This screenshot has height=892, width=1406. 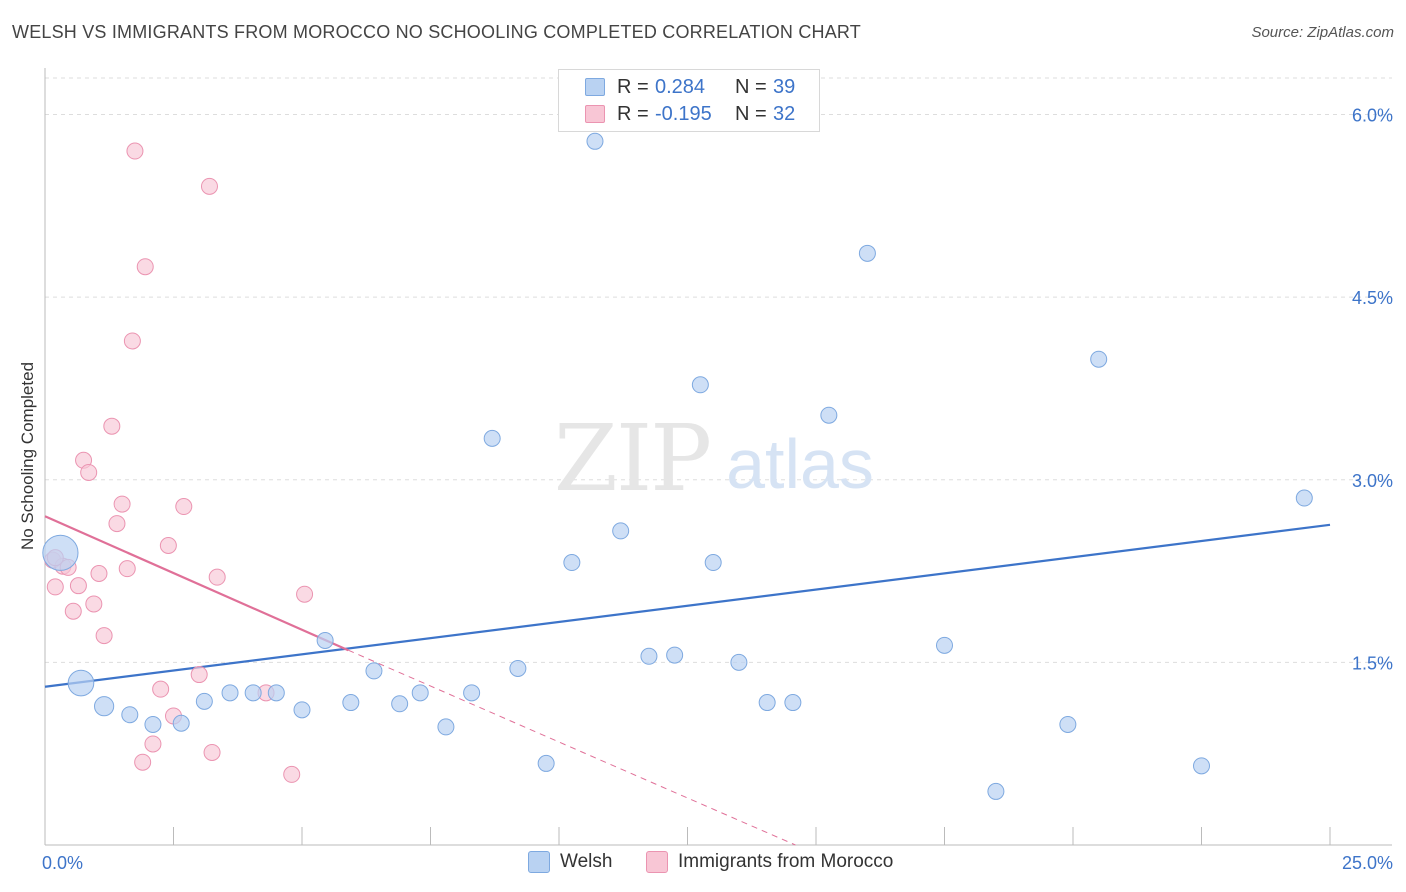 What do you see at coordinates (539, 862) in the screenshot?
I see `series-swatch-welsh` at bounding box center [539, 862].